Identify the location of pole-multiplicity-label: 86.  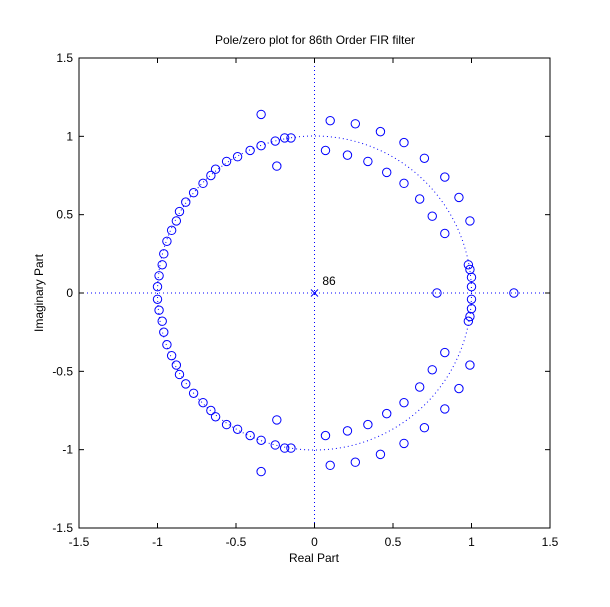
(329, 281).